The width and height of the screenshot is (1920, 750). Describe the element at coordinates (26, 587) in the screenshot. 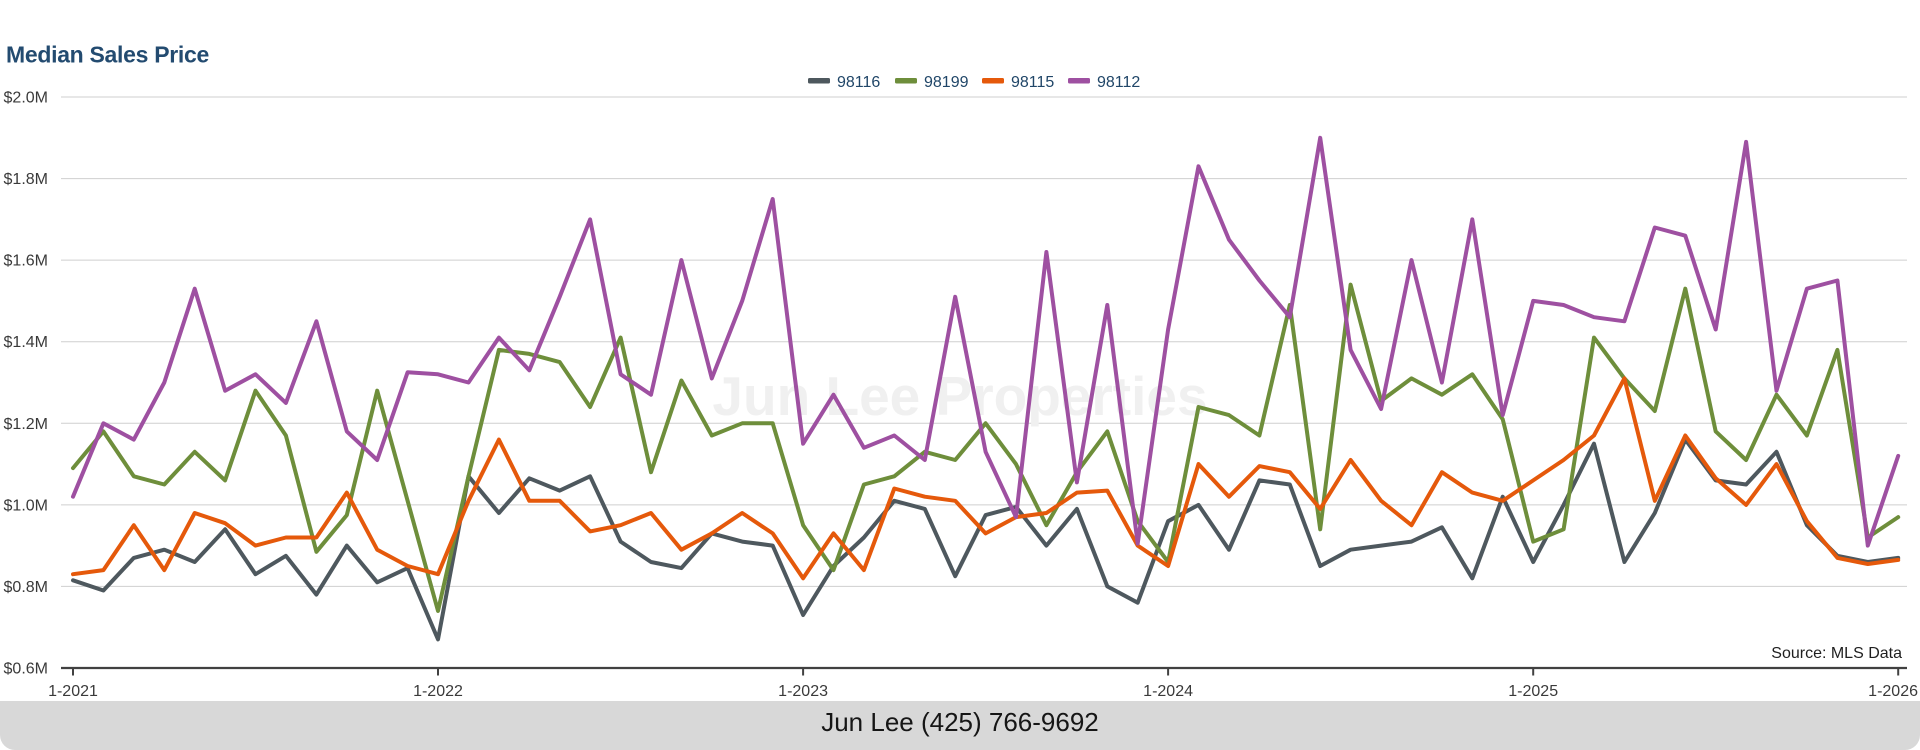

I see `svg-text: $0.8M` at that location.